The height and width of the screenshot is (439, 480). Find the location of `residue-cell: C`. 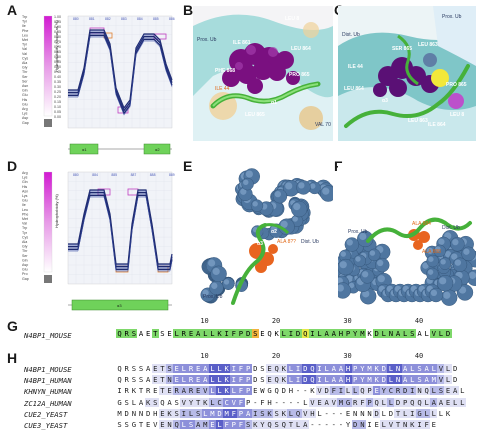

residue-cell: C is located at coordinates (391, 391).